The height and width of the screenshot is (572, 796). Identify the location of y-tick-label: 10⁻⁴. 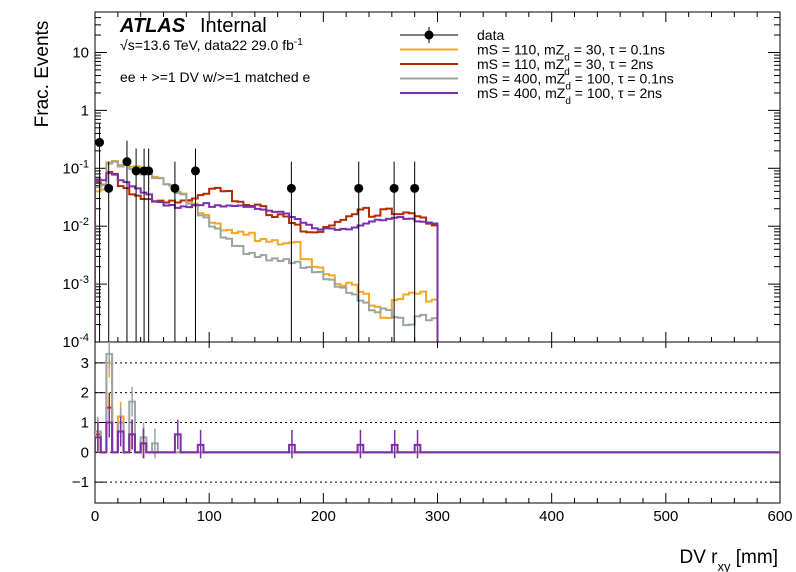
(76, 341).